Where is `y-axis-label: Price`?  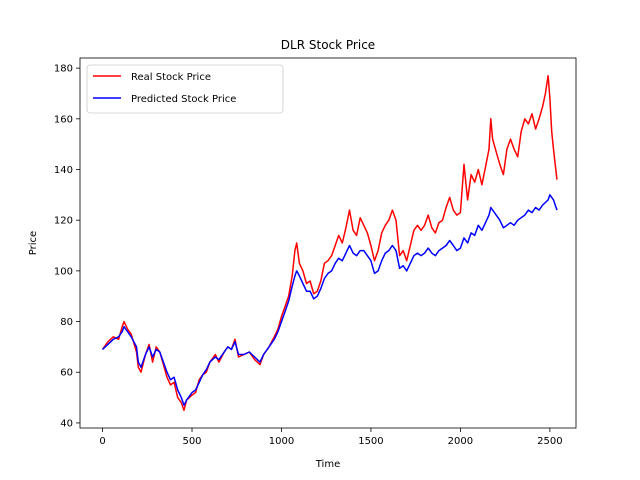
y-axis-label: Price is located at coordinates (33, 243).